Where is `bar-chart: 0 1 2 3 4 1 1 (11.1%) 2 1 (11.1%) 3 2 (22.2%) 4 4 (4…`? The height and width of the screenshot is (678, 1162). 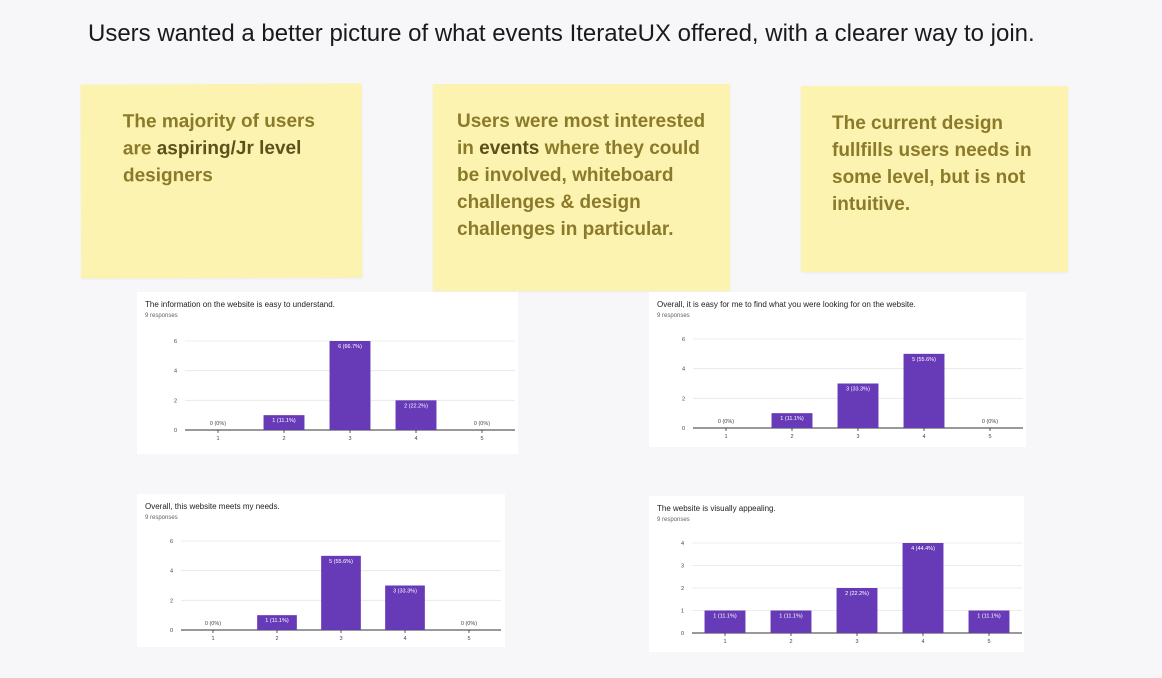 bar-chart: 0 1 2 3 4 1 1 (11.1%) 2 1 (11.1%) 3 2 (22.2%) 4 4 (4… is located at coordinates (851, 593).